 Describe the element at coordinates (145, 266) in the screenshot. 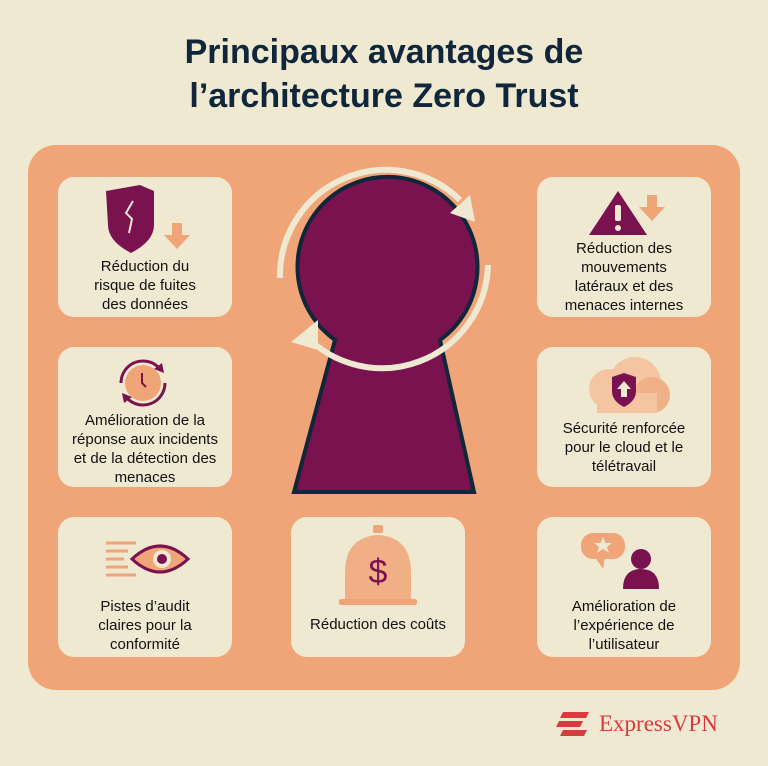

I see `card-label-line: Réduction du` at that location.